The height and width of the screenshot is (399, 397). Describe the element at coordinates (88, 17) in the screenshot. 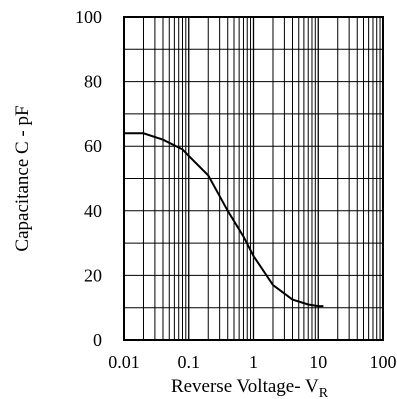

I see `y-tick-label: 100` at that location.